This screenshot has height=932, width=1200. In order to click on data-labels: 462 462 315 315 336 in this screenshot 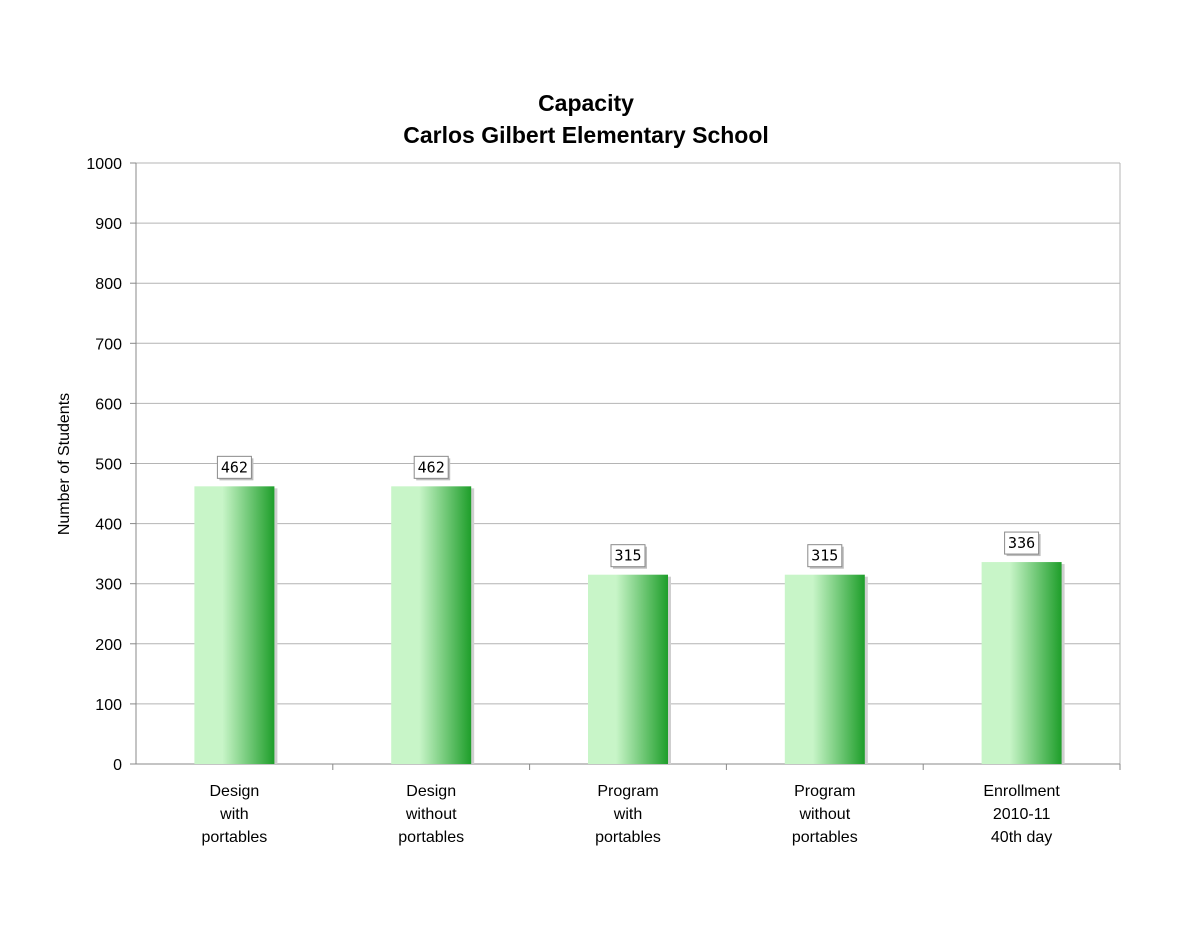, I will do `click(628, 512)`.